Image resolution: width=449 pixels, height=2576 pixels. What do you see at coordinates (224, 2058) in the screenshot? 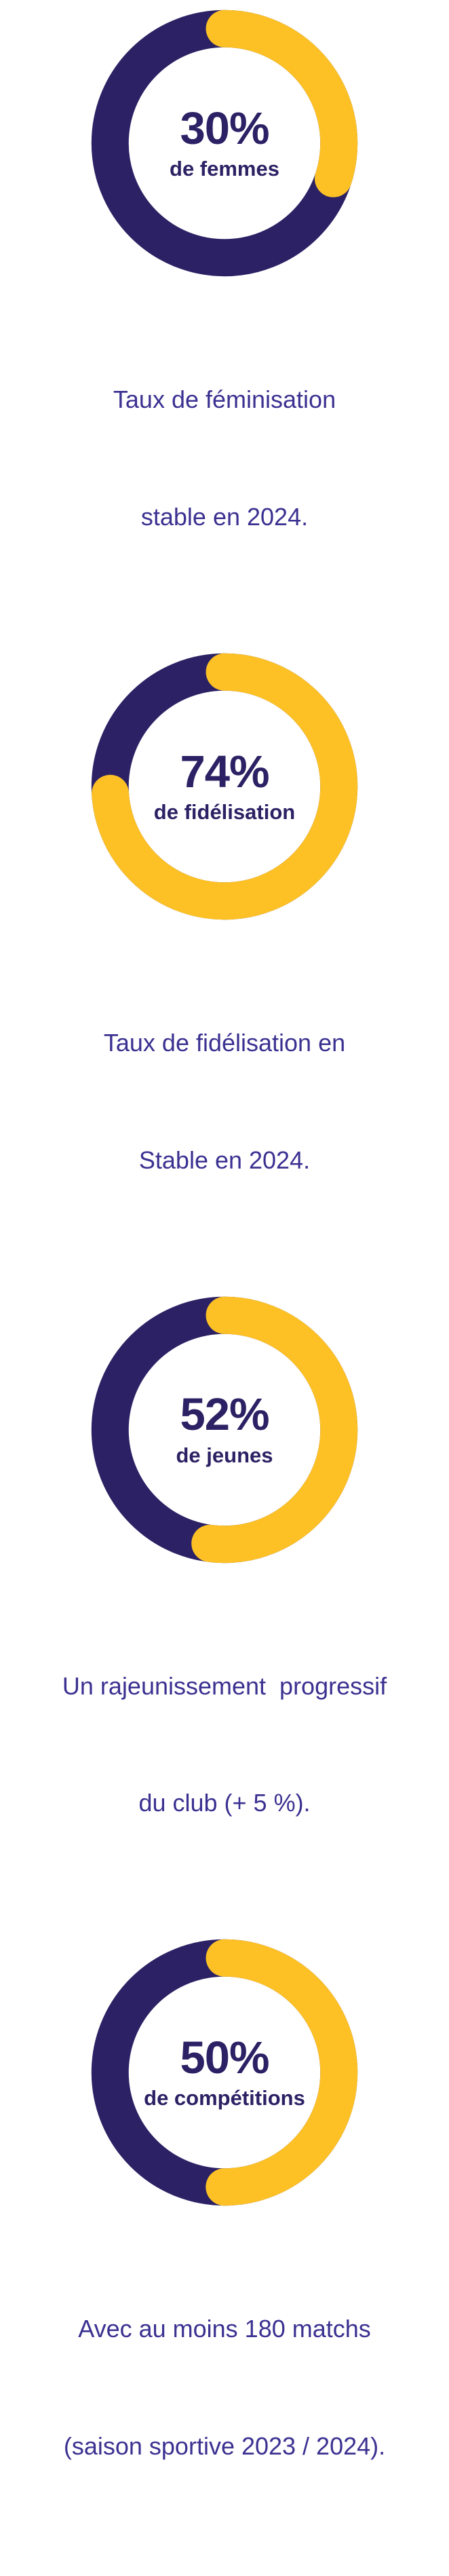
I see `donut-percentage: 50%` at bounding box center [224, 2058].